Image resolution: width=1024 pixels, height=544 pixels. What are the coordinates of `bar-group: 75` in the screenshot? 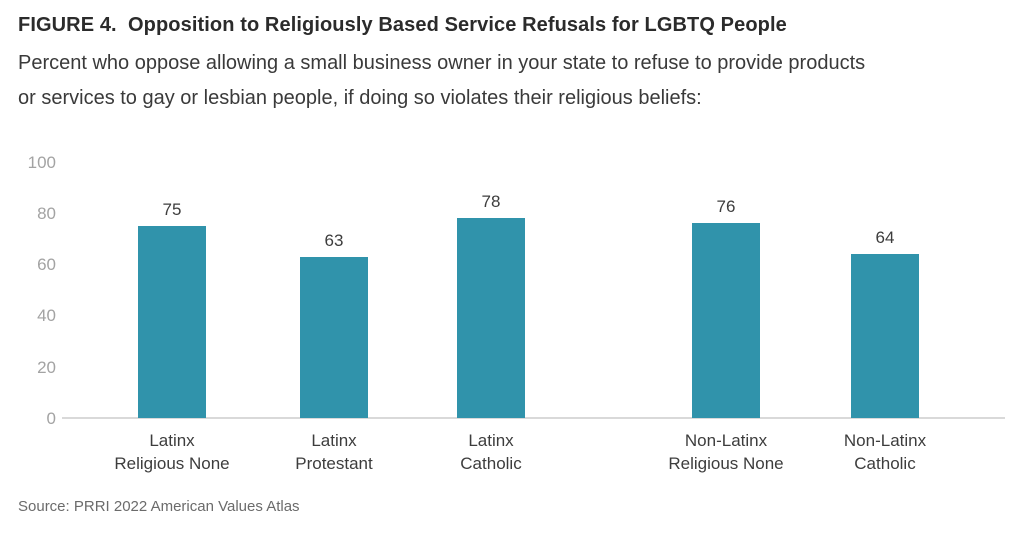 It's located at (172, 309).